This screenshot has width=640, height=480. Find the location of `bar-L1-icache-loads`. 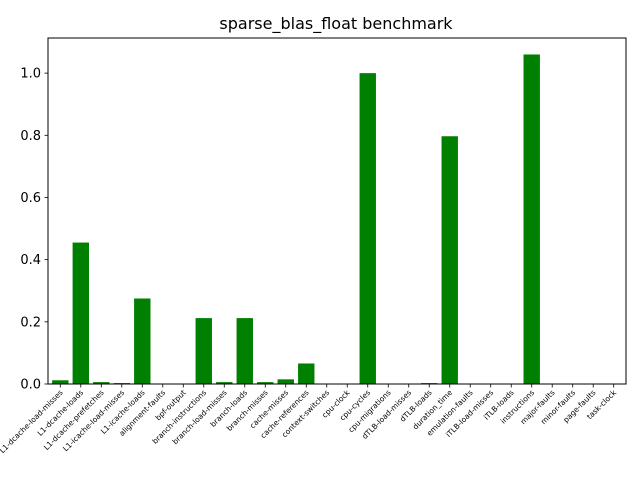

bar-L1-icache-loads is located at coordinates (142, 341).